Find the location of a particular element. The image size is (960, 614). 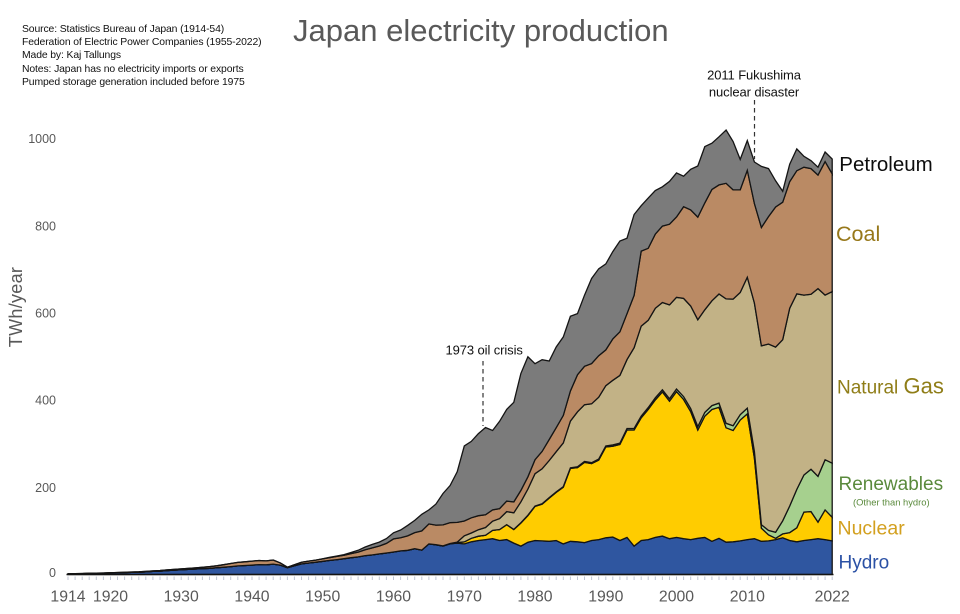

svg-text: TWh/year is located at coordinates (16, 307).